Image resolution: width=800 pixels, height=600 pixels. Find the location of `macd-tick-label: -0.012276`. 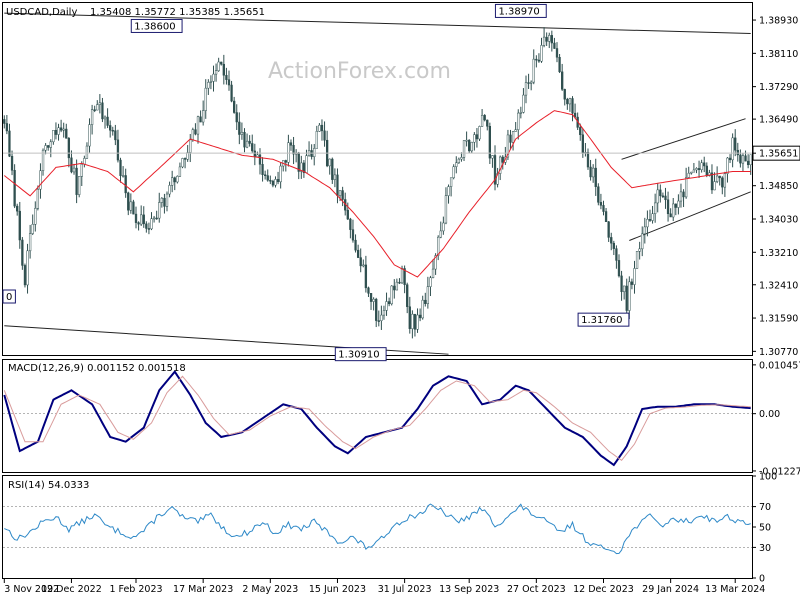

macd-tick-label: -0.012276 is located at coordinates (779, 471).